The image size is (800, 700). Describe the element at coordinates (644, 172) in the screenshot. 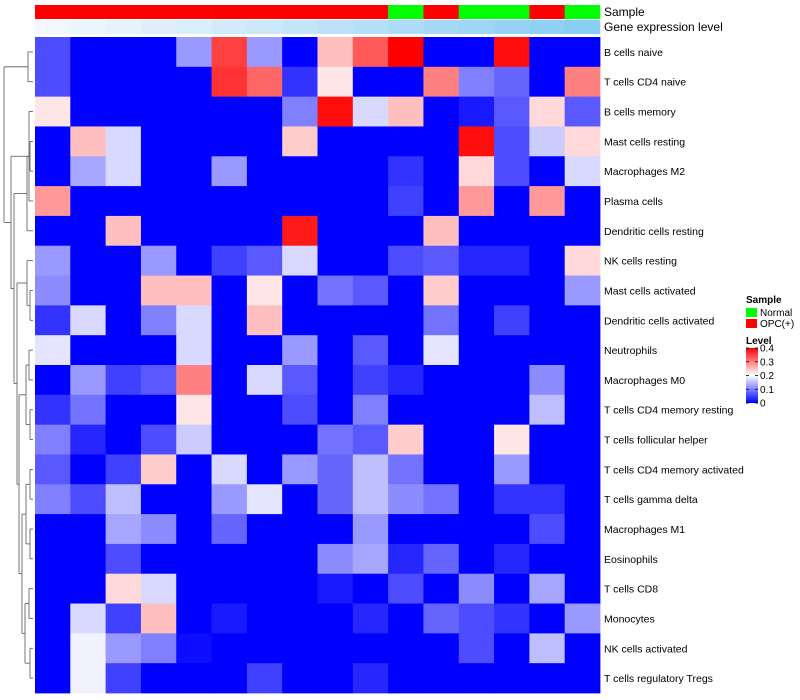

I see `row-label: Macrophages M2` at that location.